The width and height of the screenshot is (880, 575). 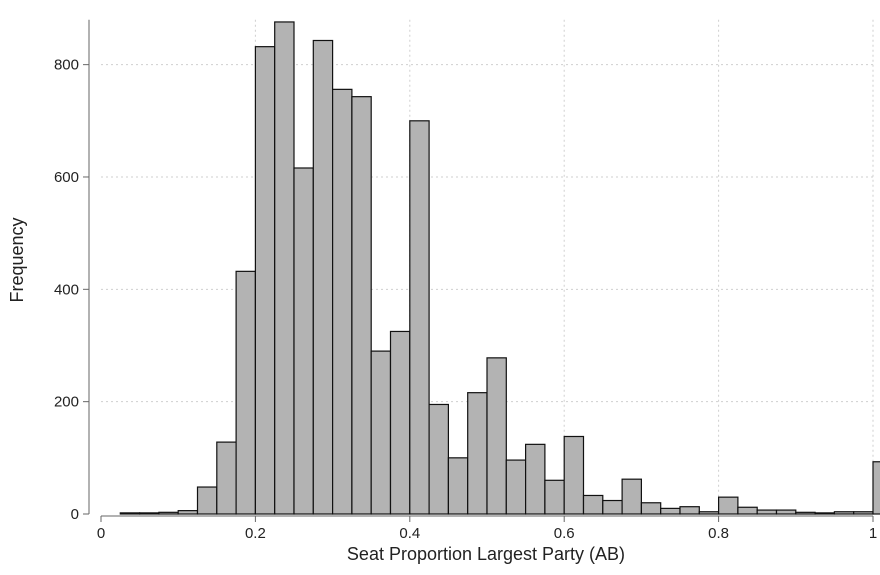 What do you see at coordinates (66, 402) in the screenshot?
I see `y-tick-label: 200` at bounding box center [66, 402].